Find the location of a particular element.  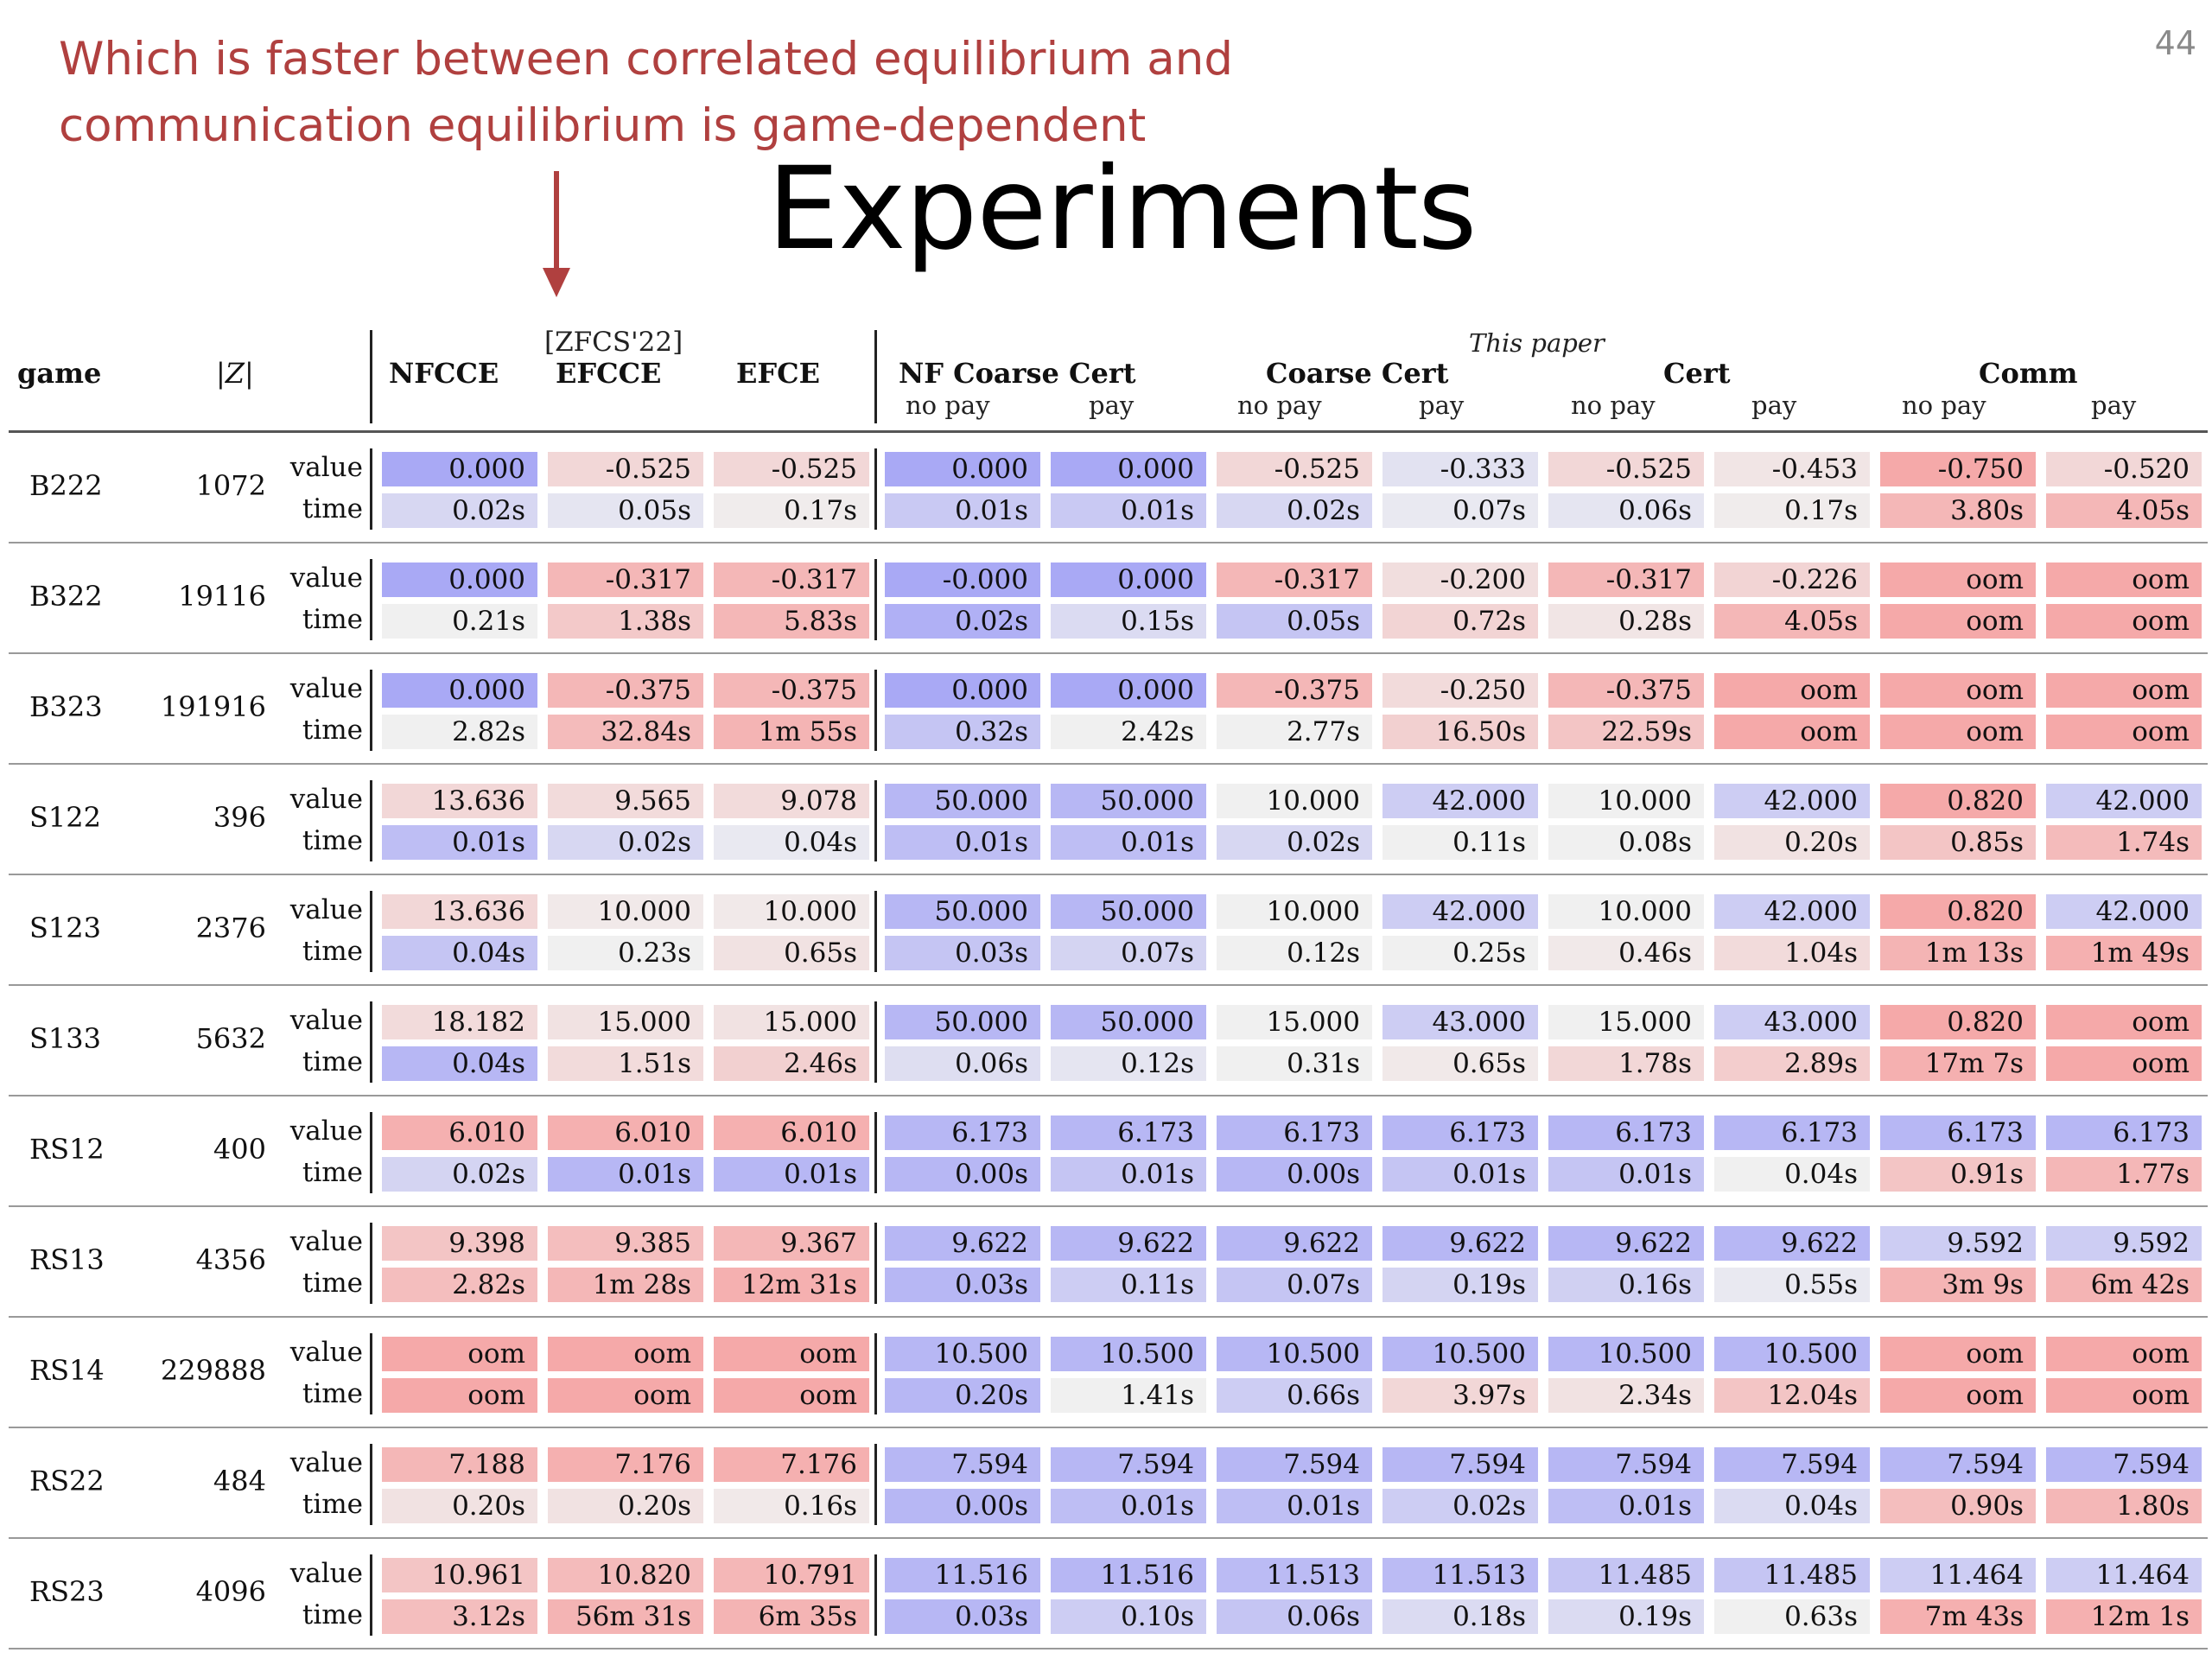

time-cell: 6m 35s is located at coordinates (791, 1616).